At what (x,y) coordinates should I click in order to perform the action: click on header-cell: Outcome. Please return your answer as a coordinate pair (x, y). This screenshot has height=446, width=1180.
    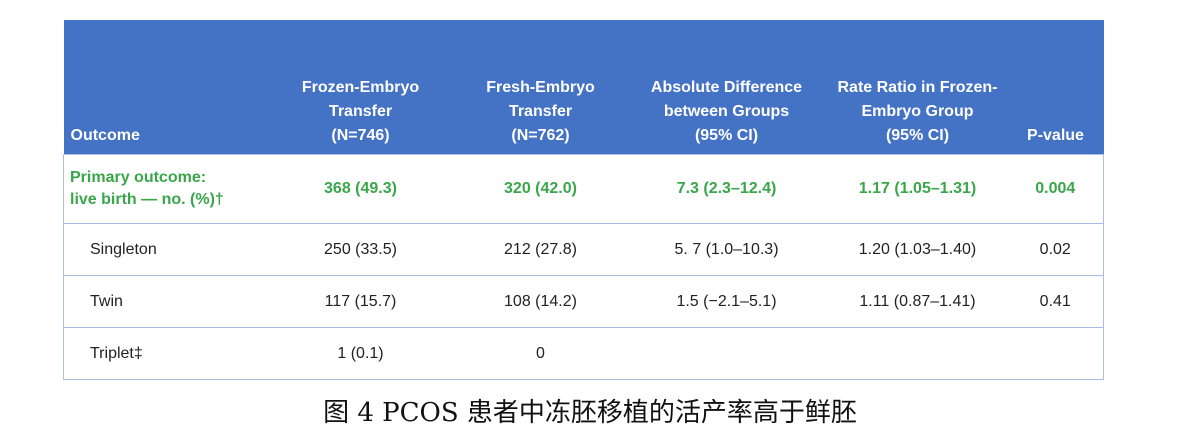
    Looking at the image, I should click on (164, 87).